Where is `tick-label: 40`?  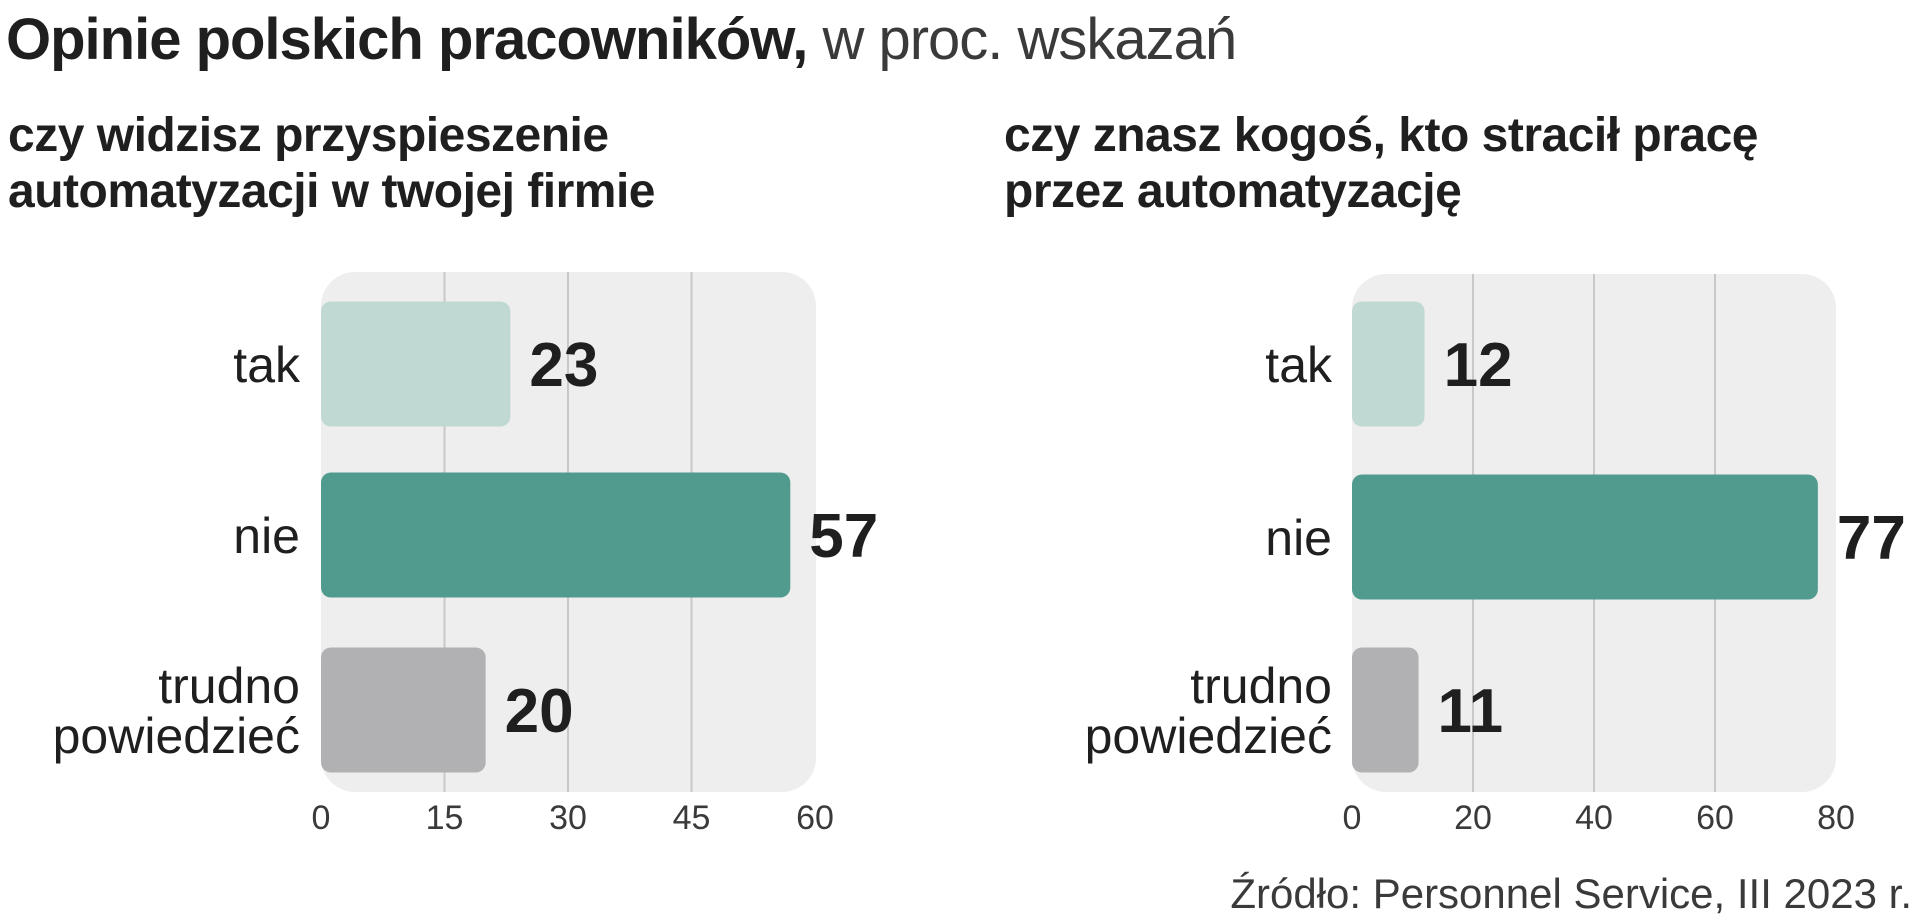 tick-label: 40 is located at coordinates (1594, 818).